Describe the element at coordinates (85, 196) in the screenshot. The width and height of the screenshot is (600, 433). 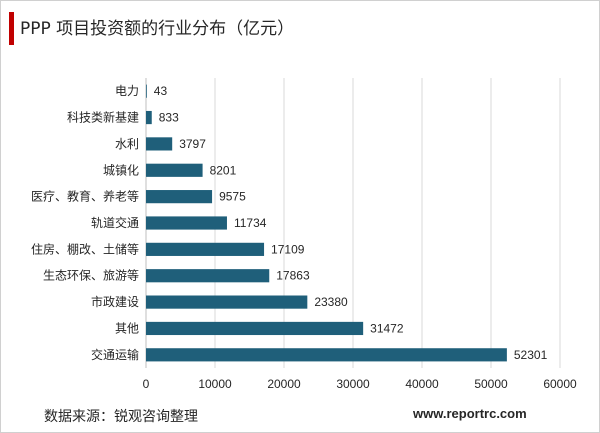
I see `category-label-4: 医疗、教育、养老等` at that location.